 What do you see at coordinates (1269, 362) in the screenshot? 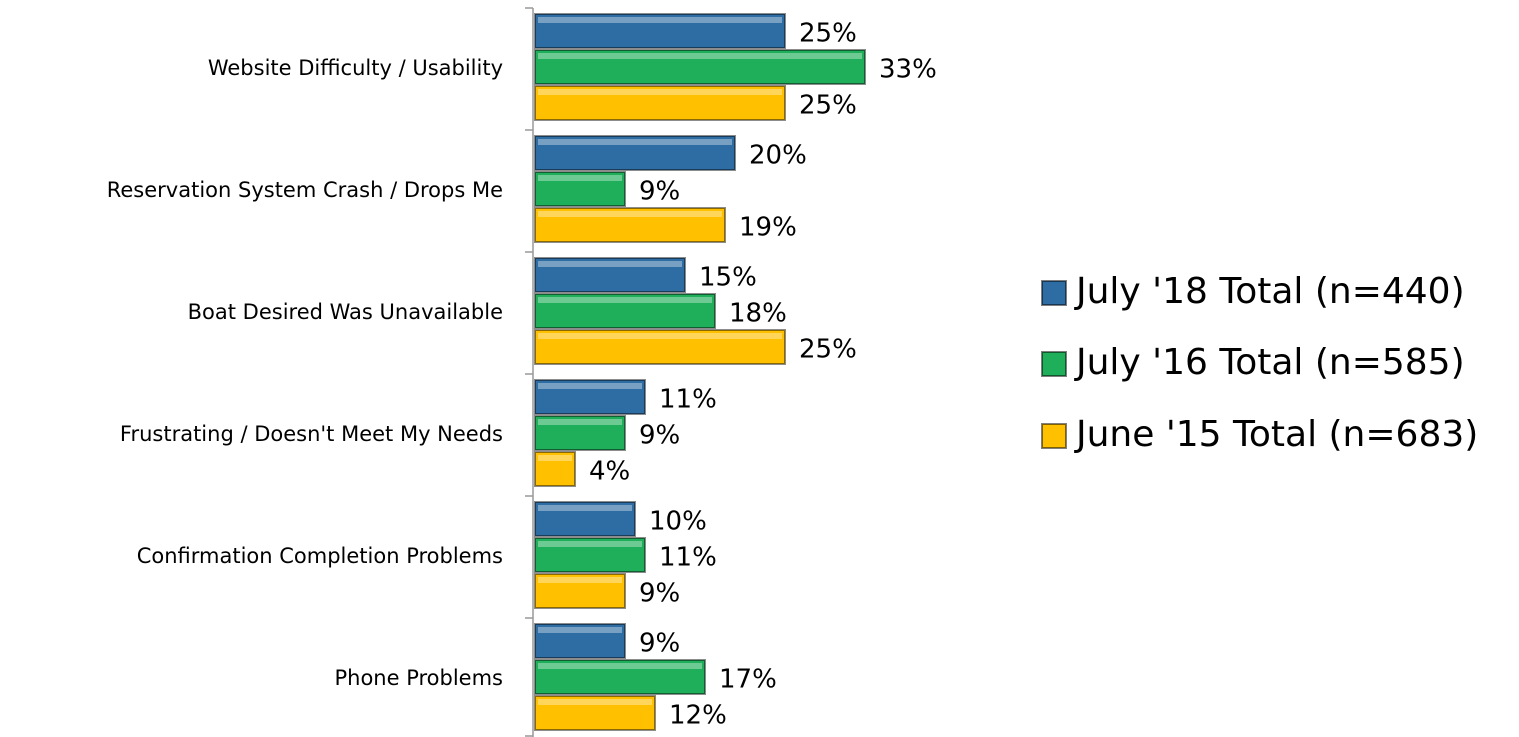
I see `legend-label: July '16 Total (n=585)` at bounding box center [1269, 362].